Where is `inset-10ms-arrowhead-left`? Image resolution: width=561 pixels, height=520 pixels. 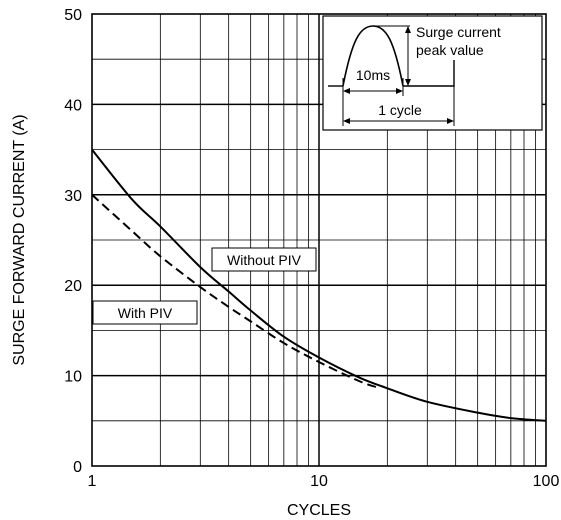 inset-10ms-arrowhead-left is located at coordinates (346, 91).